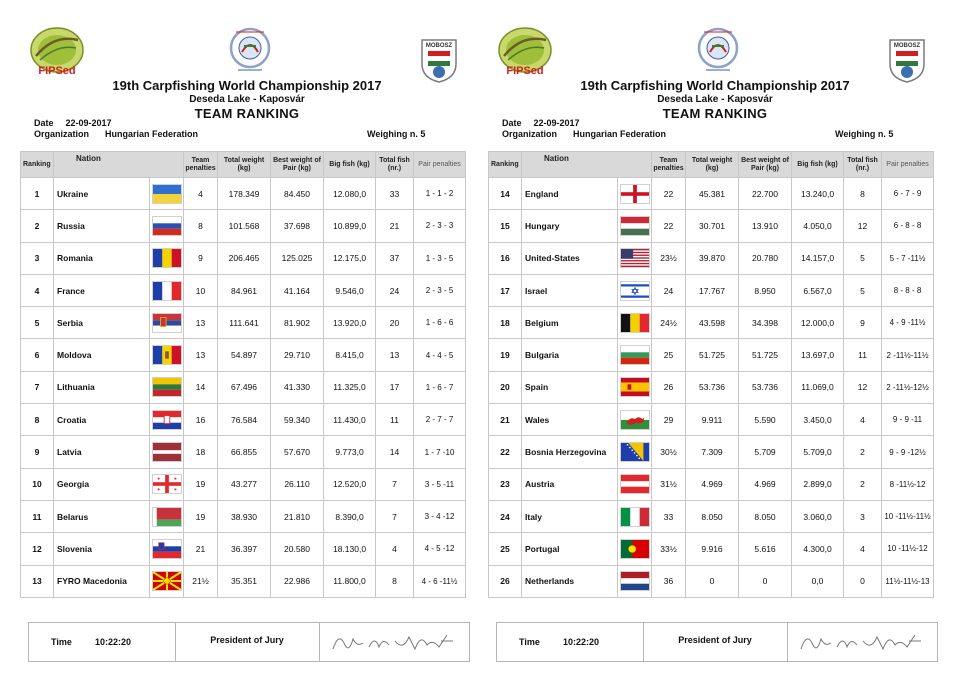 This screenshot has width=960, height=678. Describe the element at coordinates (818, 516) in the screenshot. I see `big-fish-cell: 3.060,0` at that location.